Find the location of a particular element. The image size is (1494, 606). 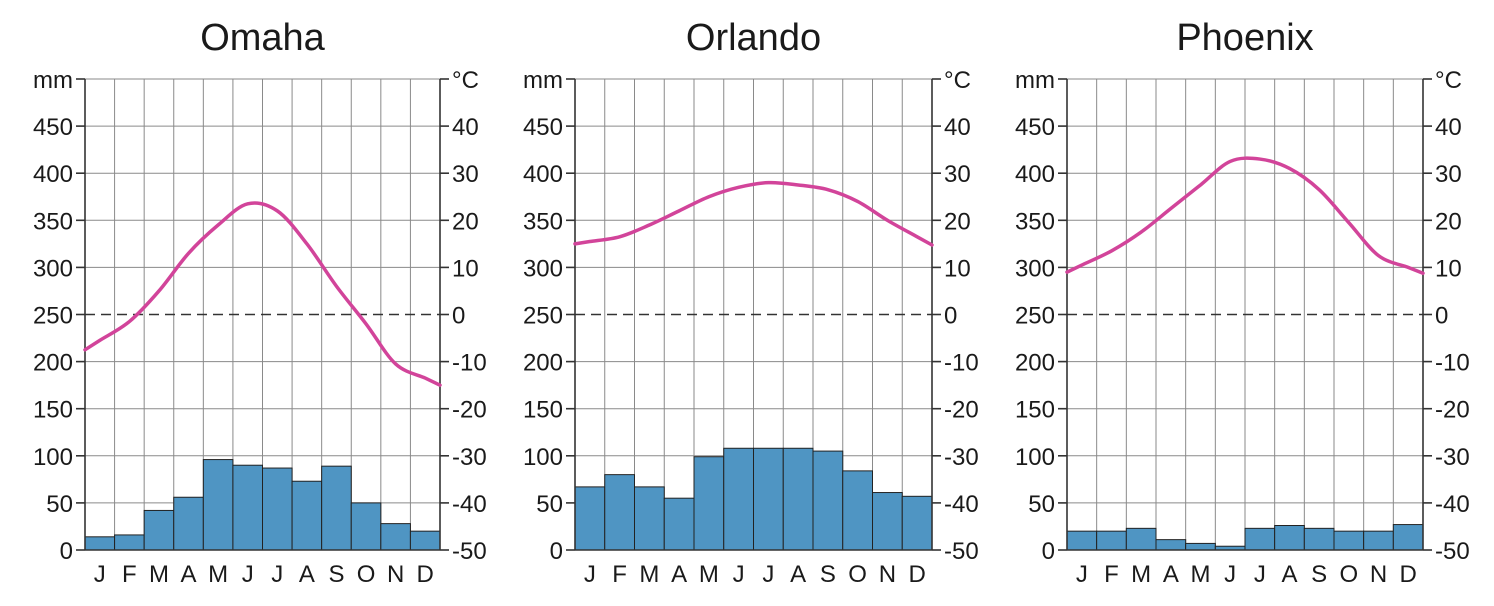

left-tick-label: 400 is located at coordinates (1035, 174).